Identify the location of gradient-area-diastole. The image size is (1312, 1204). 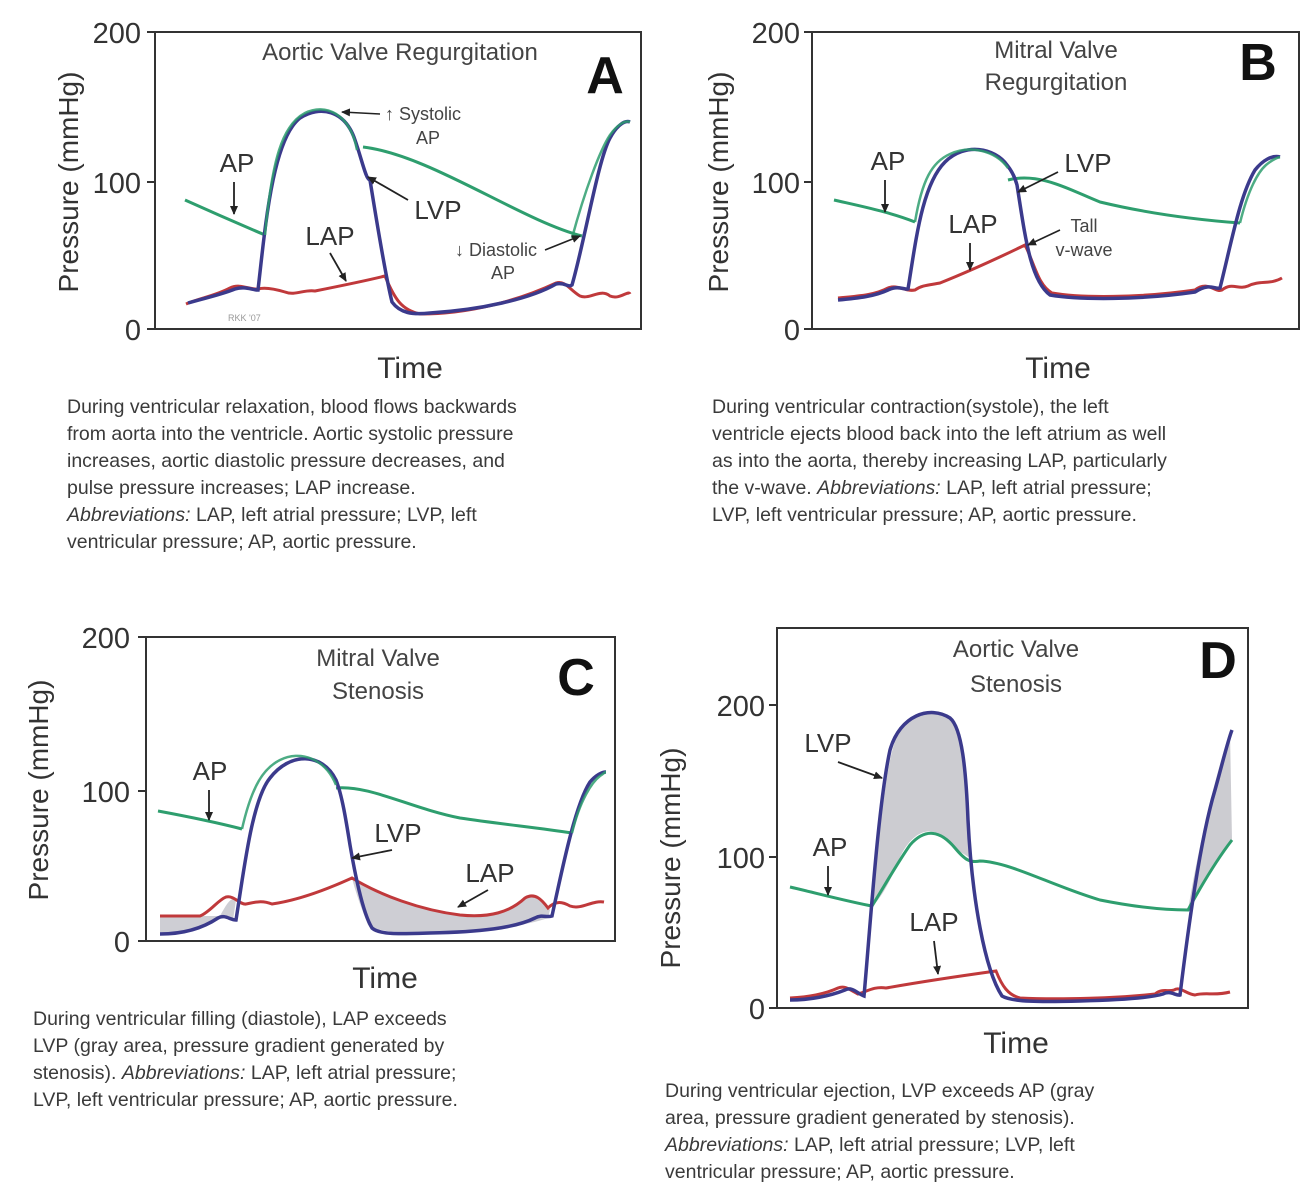
(451, 905).